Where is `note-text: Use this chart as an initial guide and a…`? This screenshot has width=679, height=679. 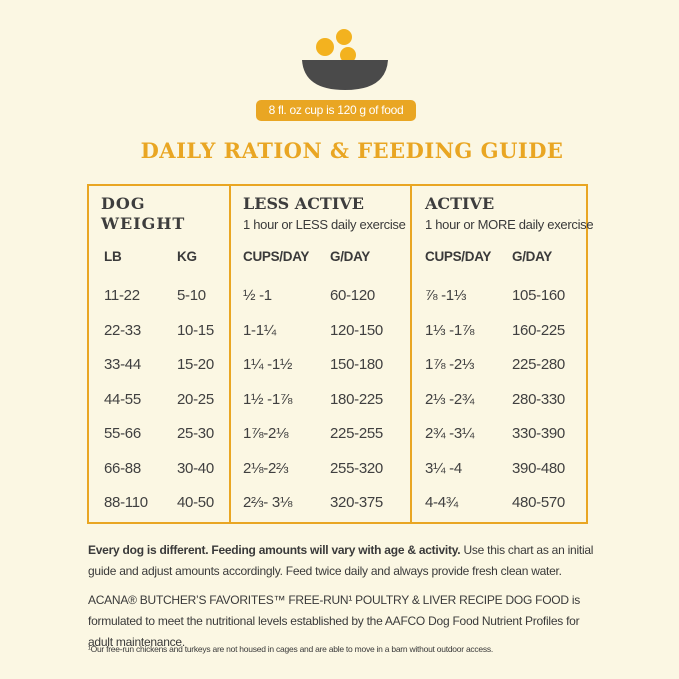 note-text: Use this chart as an initial guide and a… is located at coordinates (341, 560).